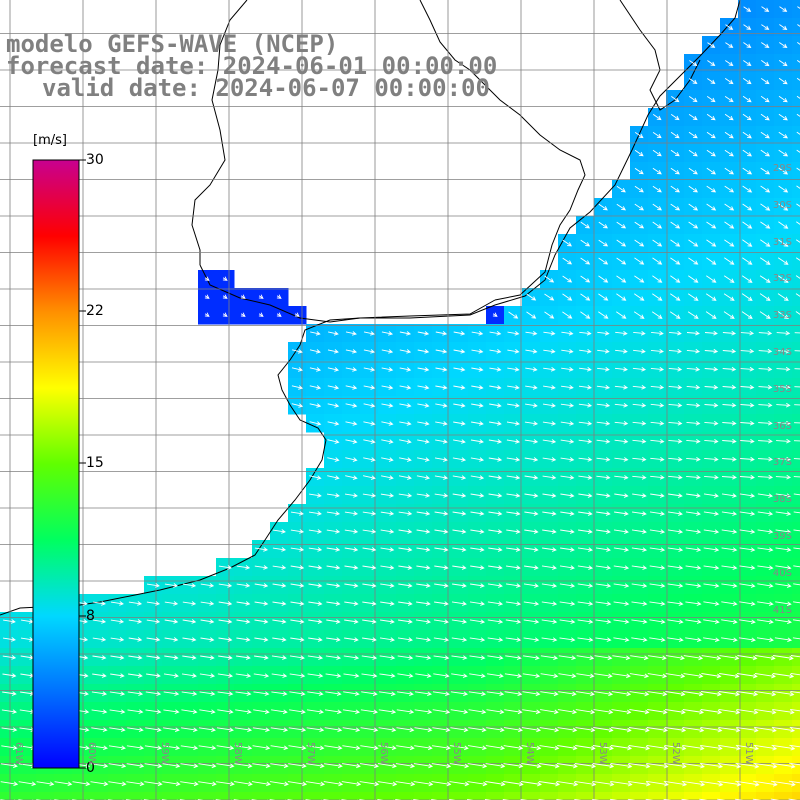 This screenshot has height=800, width=800. What do you see at coordinates (237, 753) in the screenshot?
I see `longitude-label: 58W` at bounding box center [237, 753].